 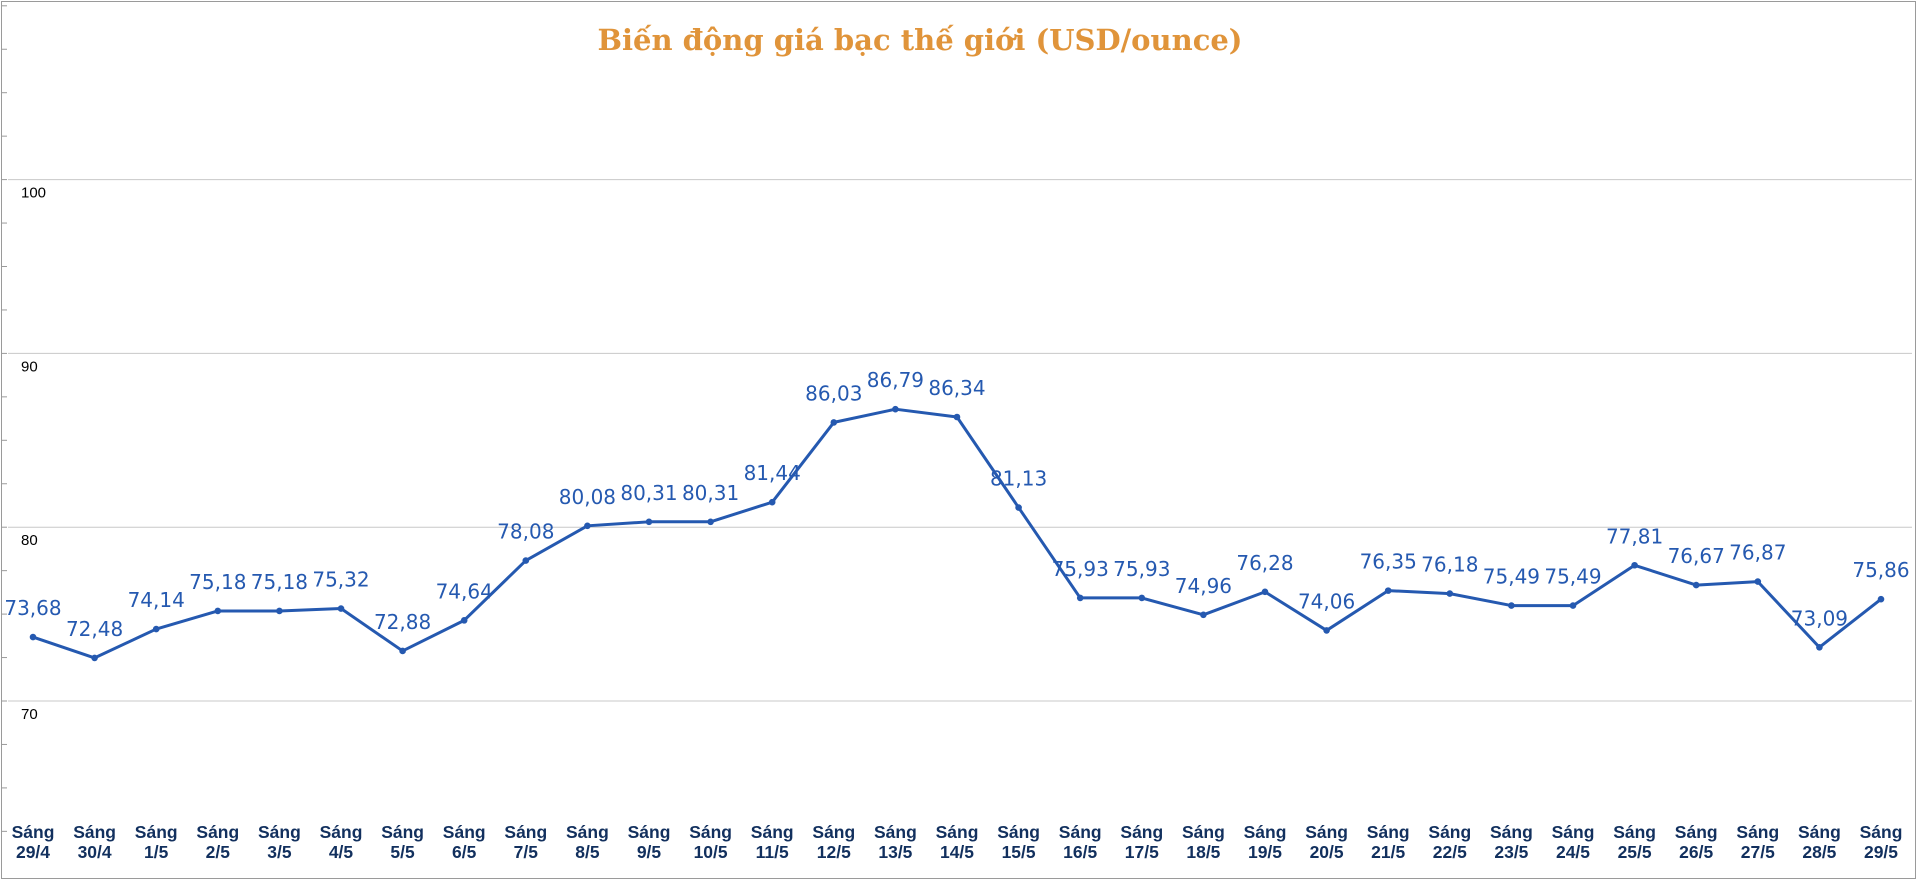 What do you see at coordinates (649, 842) in the screenshot?
I see `x-tick-label: Sáng 9/5` at bounding box center [649, 842].